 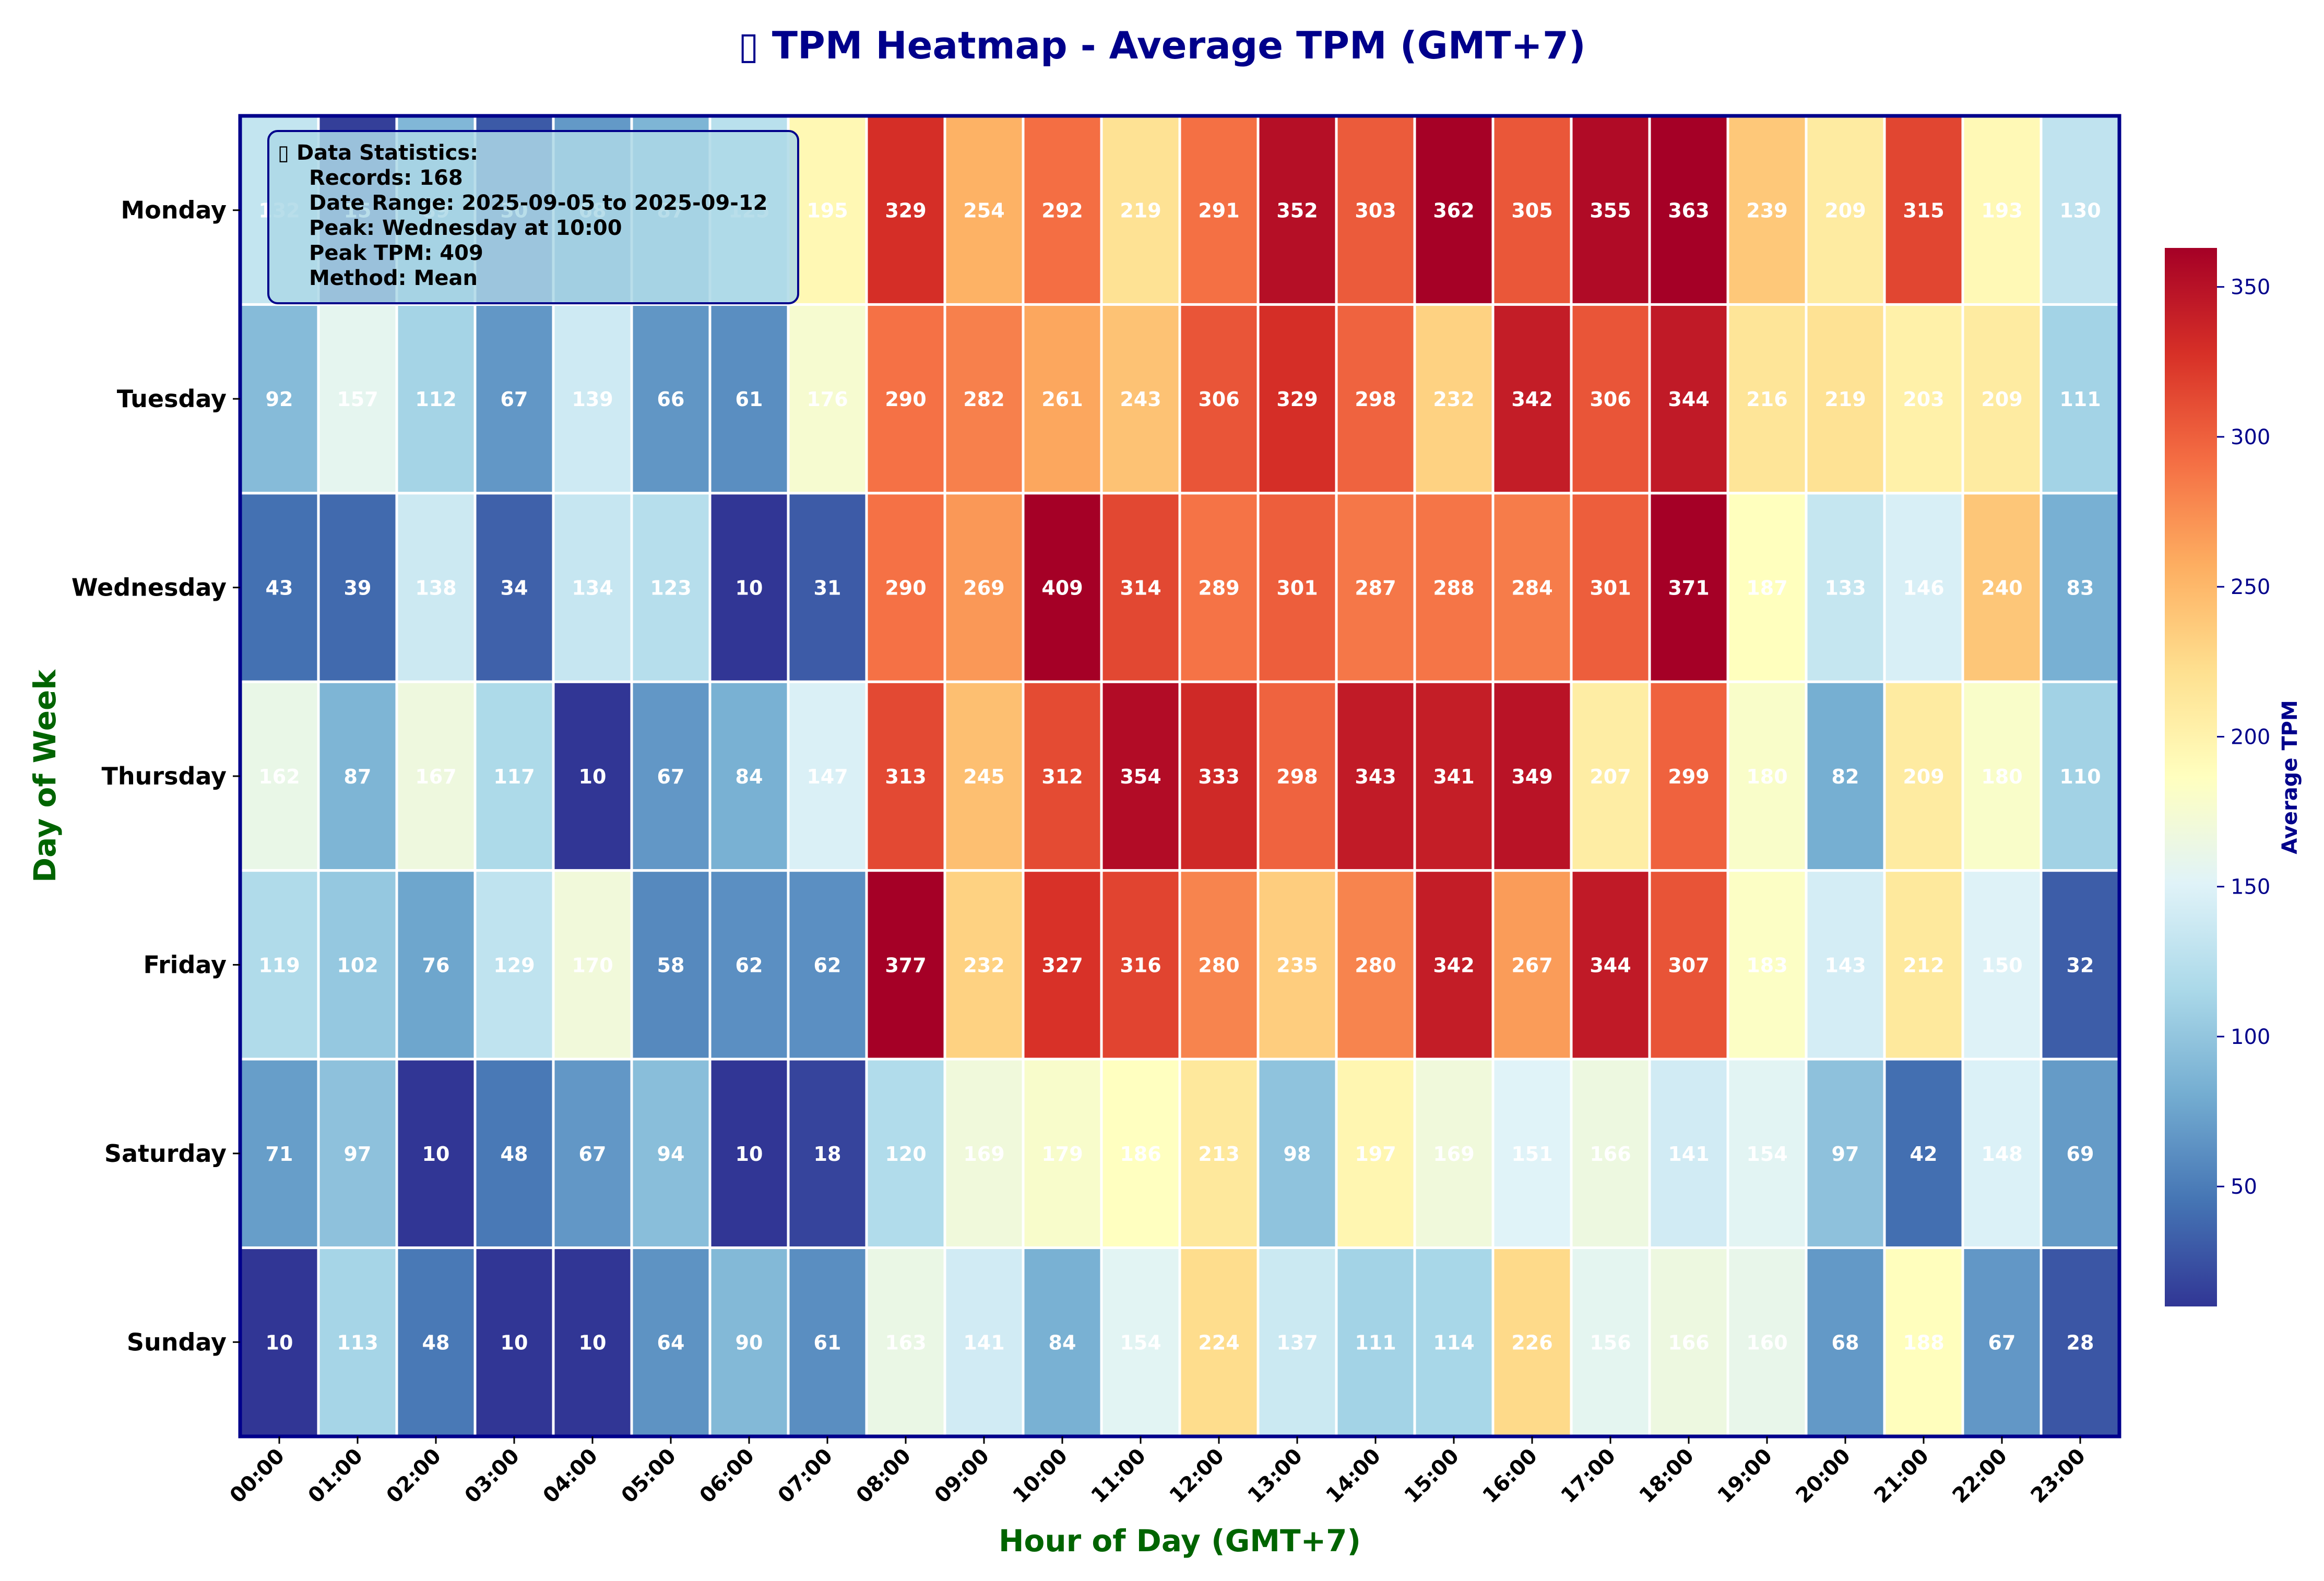 What do you see at coordinates (1297, 1154) in the screenshot?
I see `cell-value-label: 98` at bounding box center [1297, 1154].